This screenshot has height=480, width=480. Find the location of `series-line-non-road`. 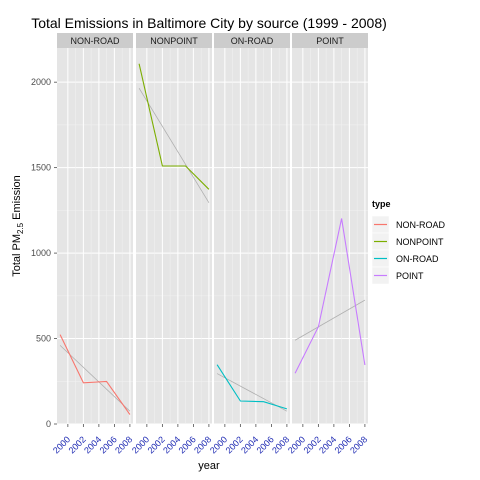

series-line-non-road is located at coordinates (95, 374).